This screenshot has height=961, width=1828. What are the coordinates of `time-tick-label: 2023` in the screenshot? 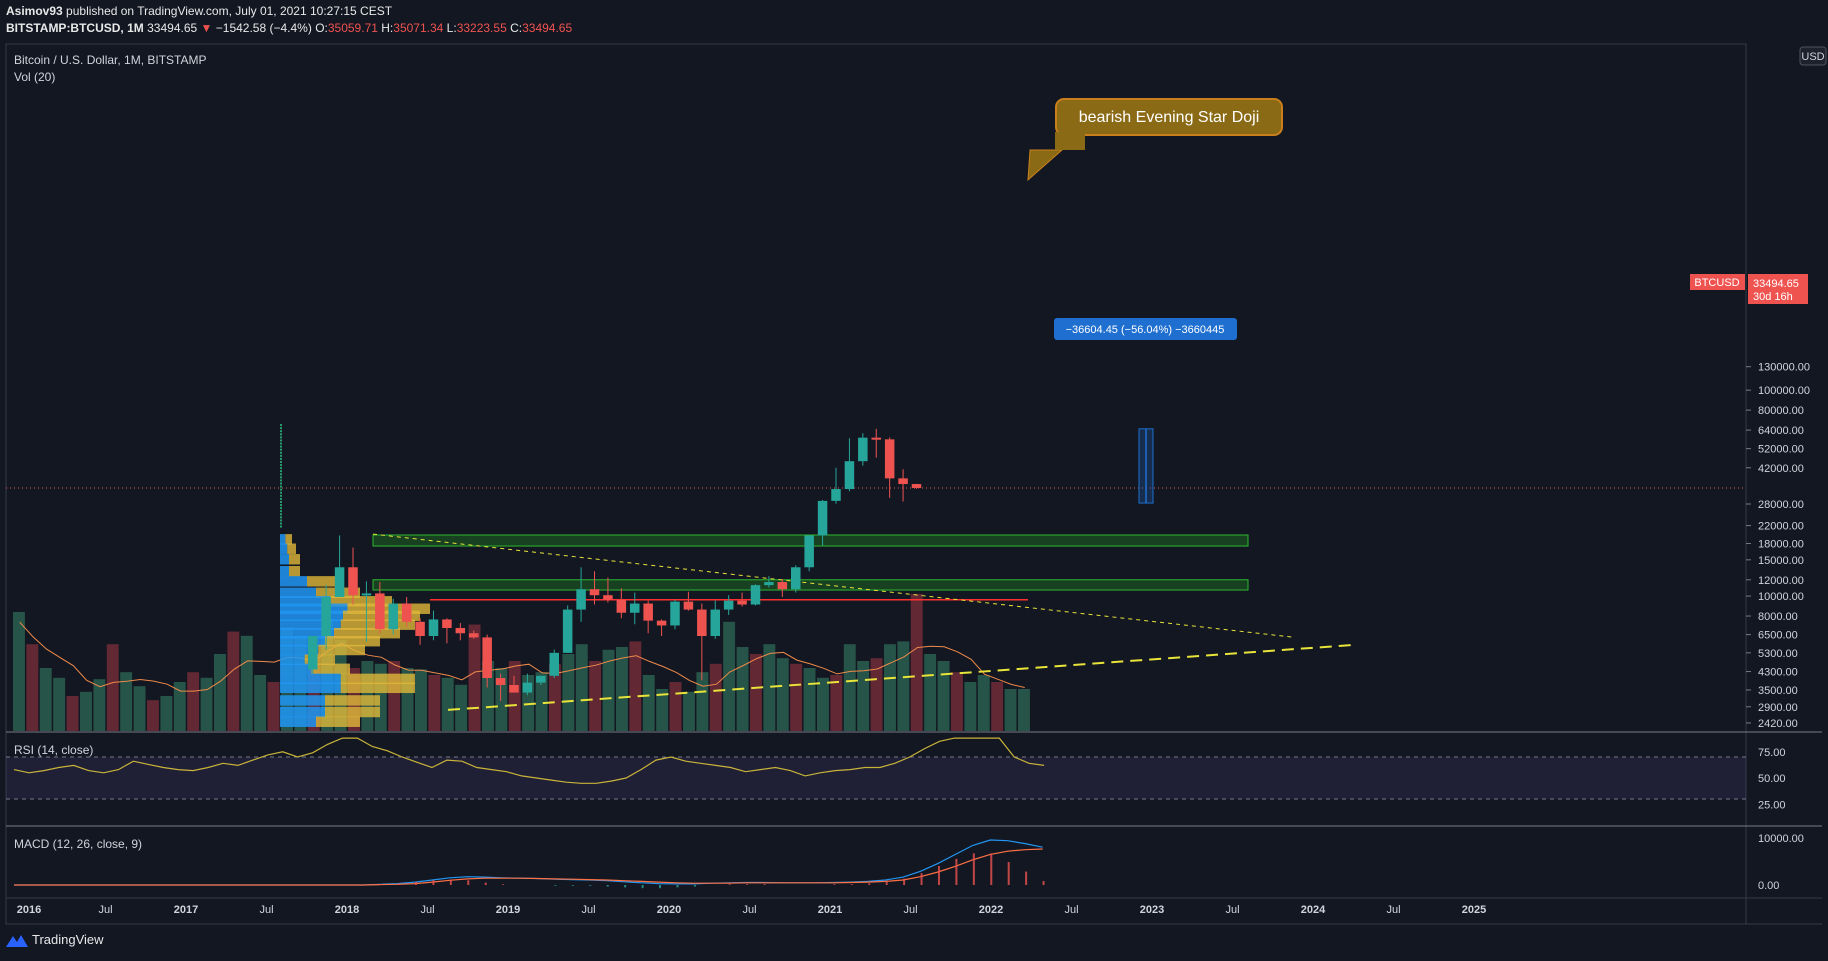 It's located at (1152, 910).